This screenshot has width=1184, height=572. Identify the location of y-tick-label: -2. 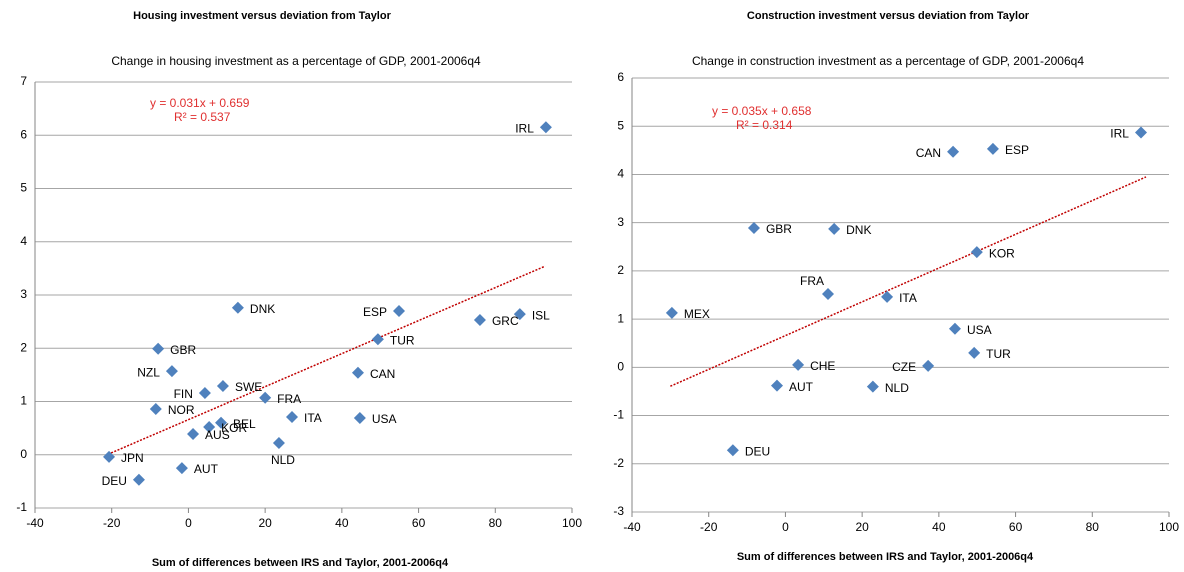
(618, 463).